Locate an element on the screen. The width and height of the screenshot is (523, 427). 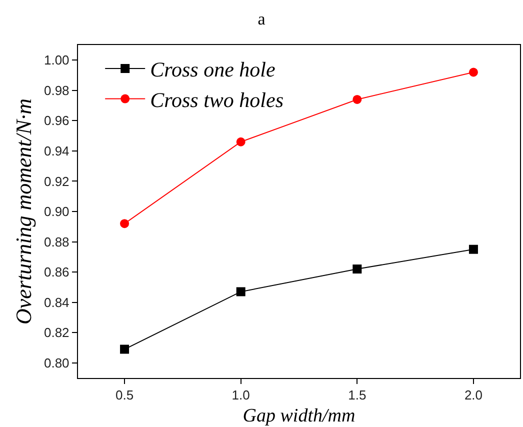
y-tick-label: 0.98 is located at coordinates (57, 90).